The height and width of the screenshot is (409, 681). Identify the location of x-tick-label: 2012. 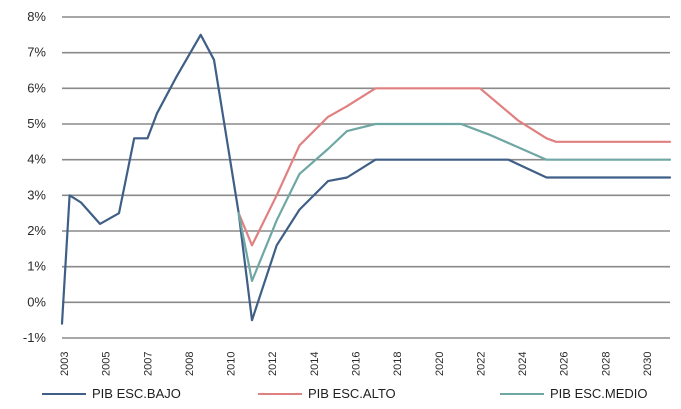
(273, 364).